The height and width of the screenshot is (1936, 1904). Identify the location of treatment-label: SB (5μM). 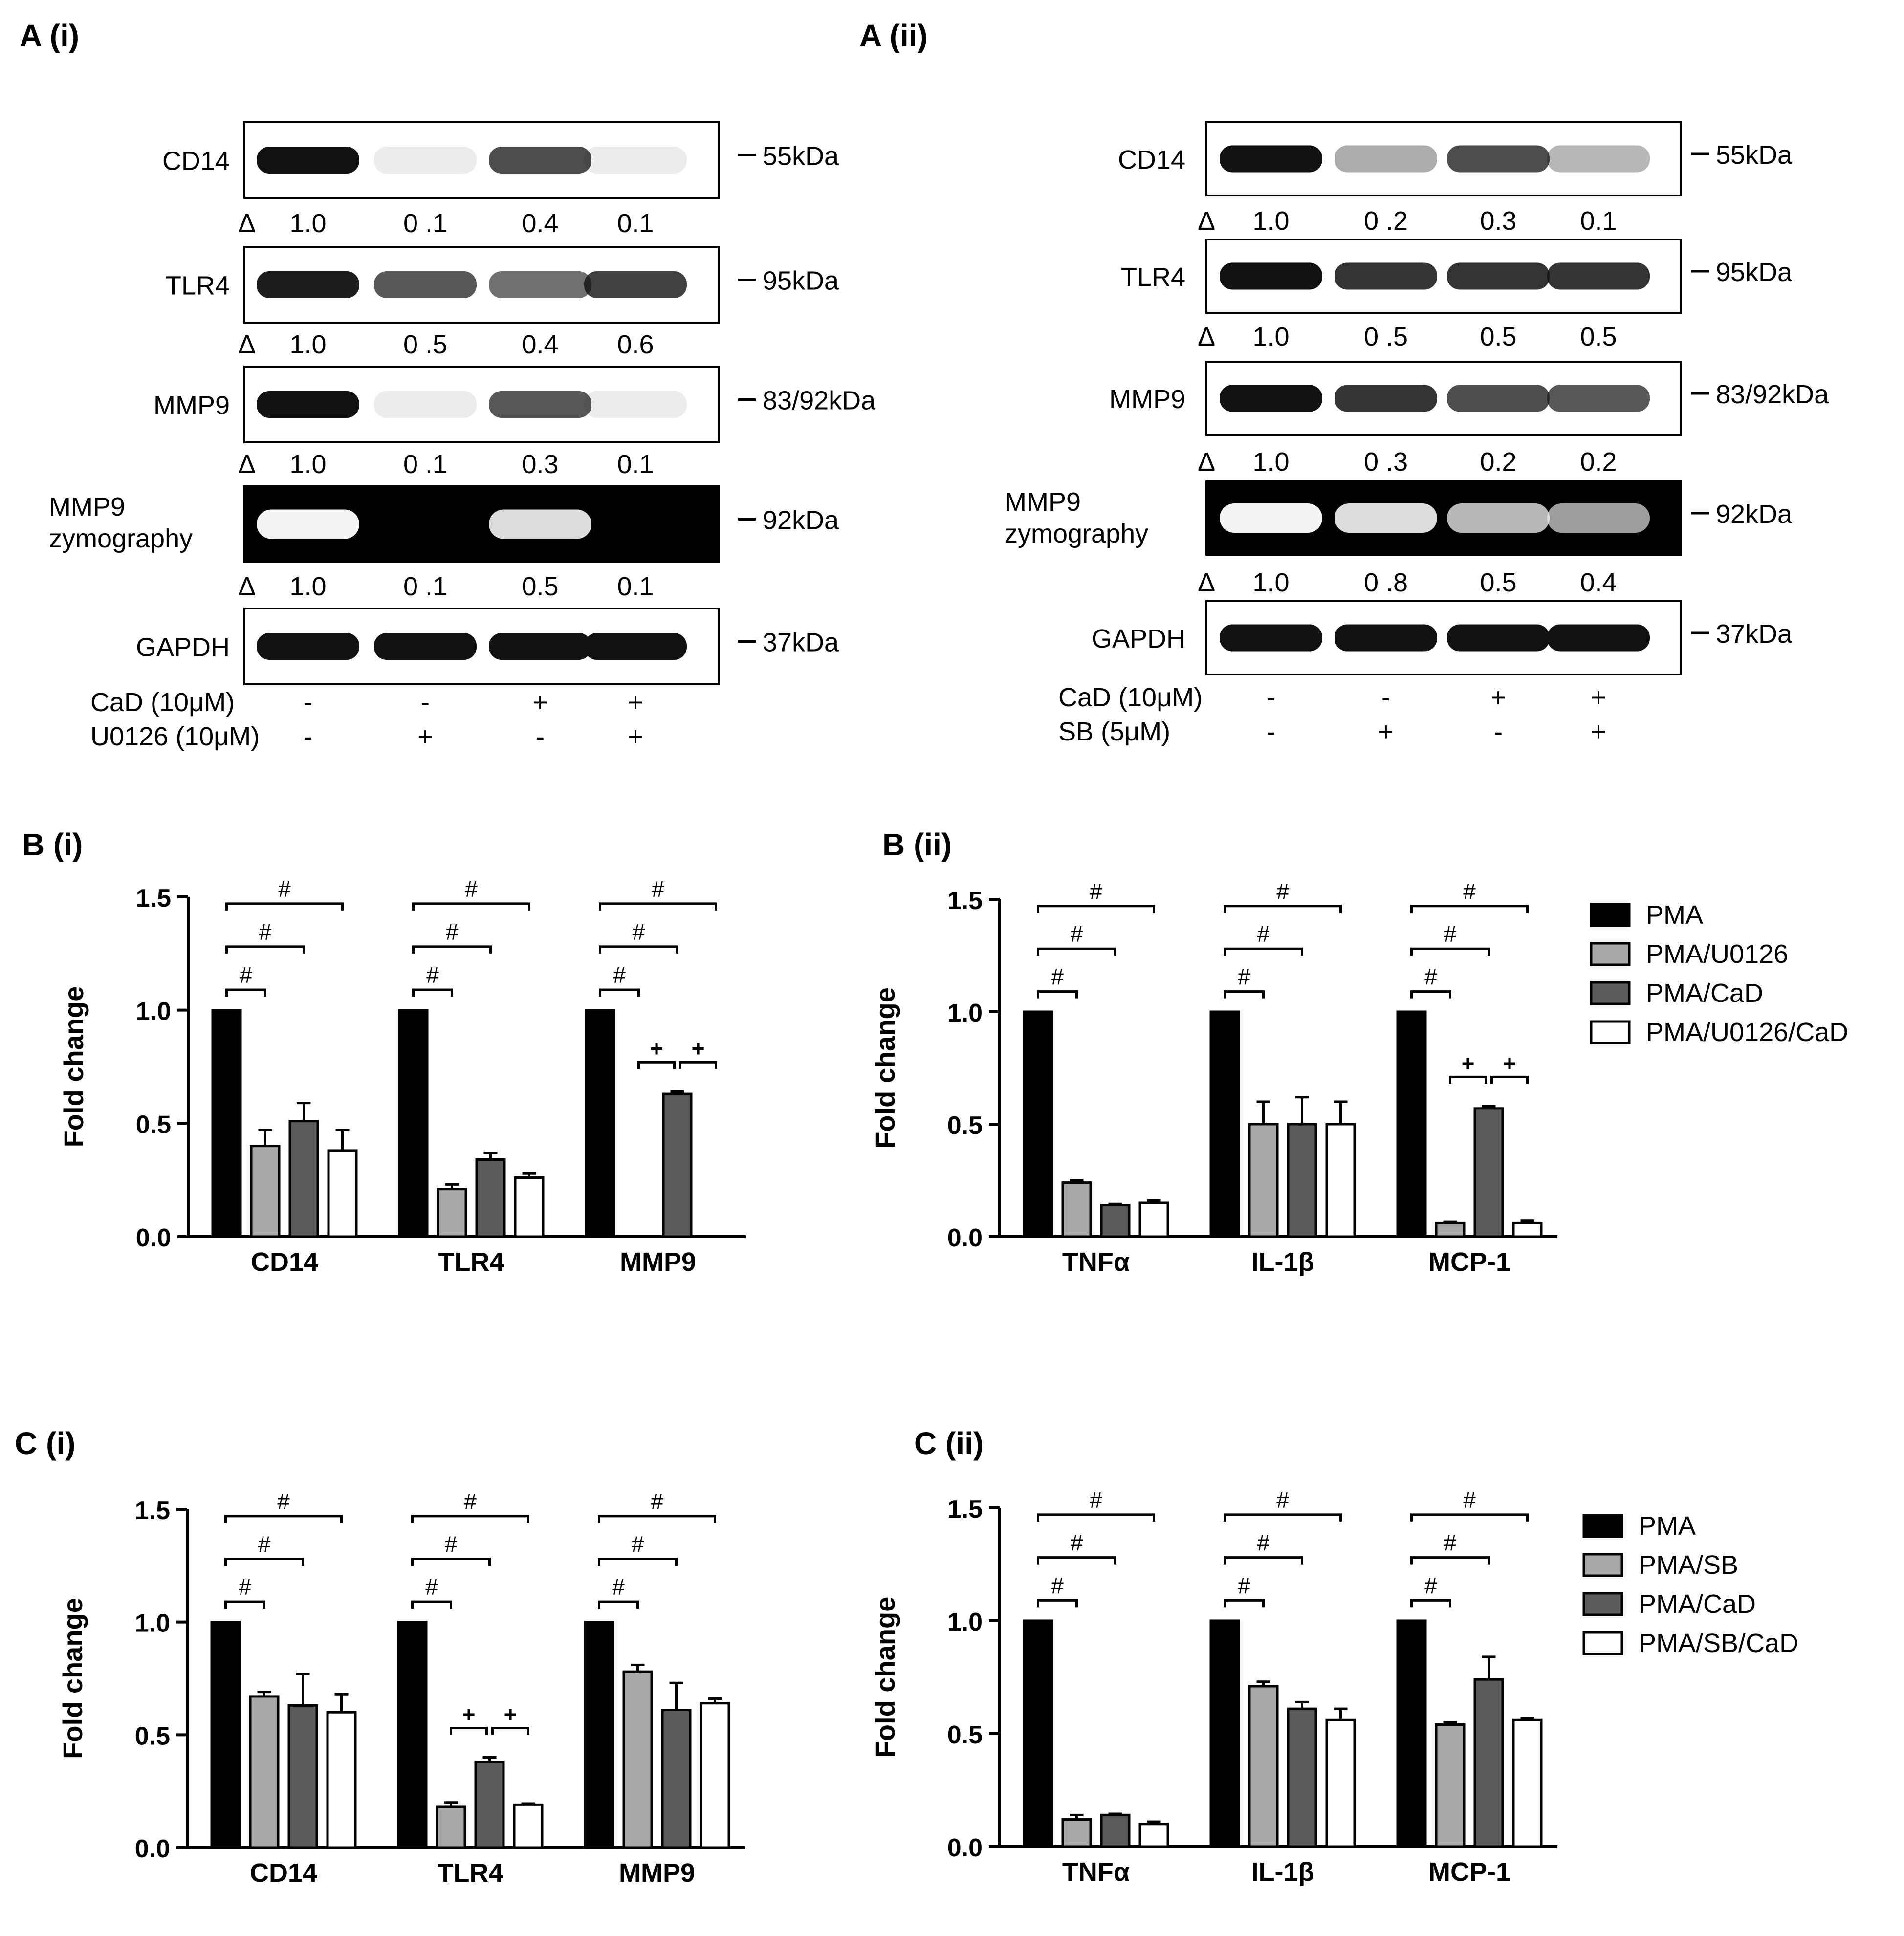
(1114, 732).